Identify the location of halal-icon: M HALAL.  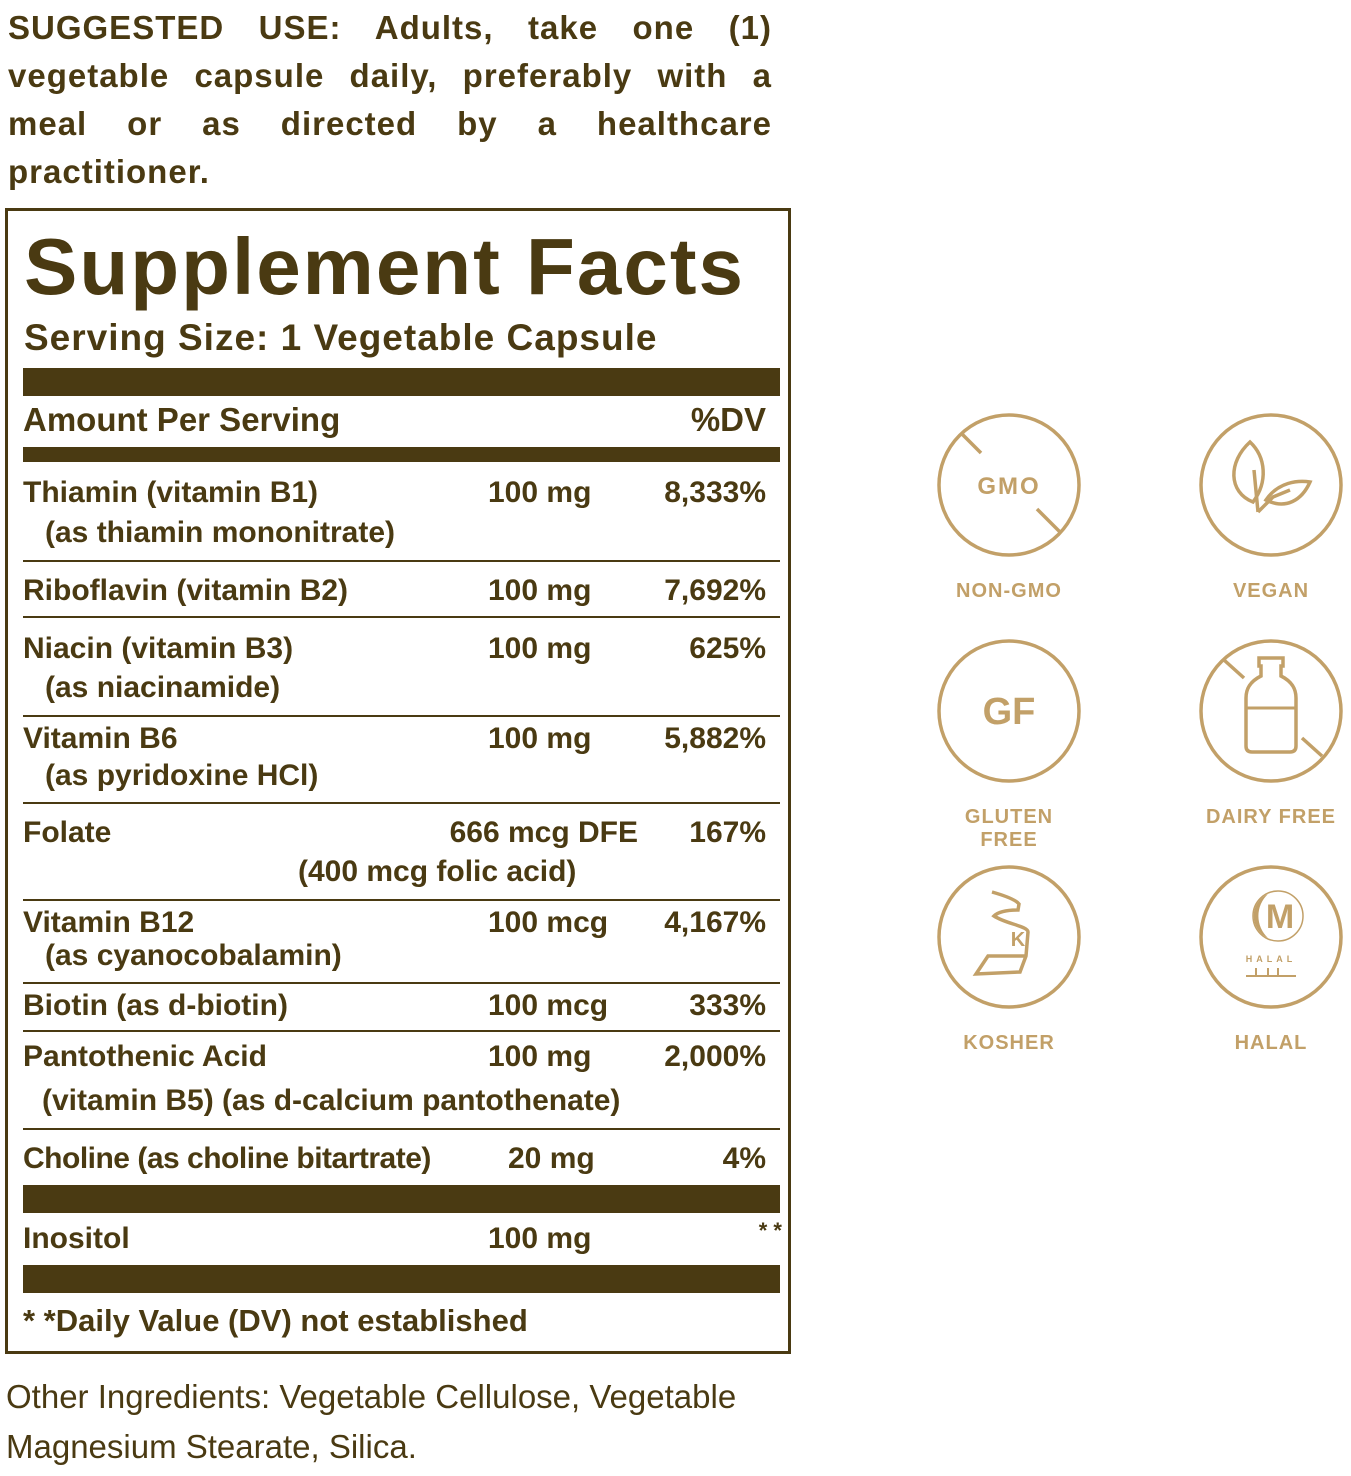
(1271, 937).